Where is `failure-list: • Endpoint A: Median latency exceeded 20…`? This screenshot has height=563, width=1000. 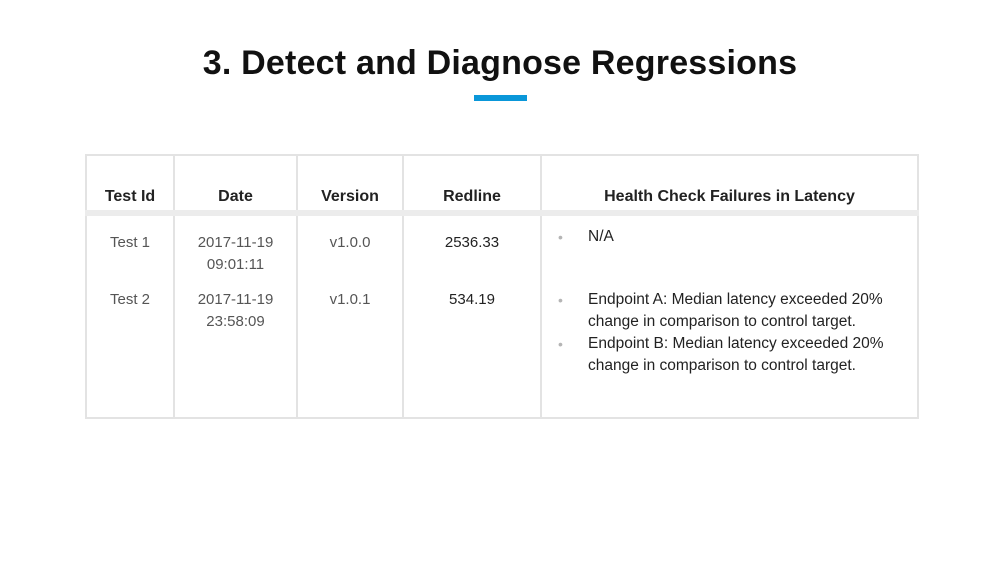
failure-list: • Endpoint A: Median latency exceeded 20… is located at coordinates (724, 333).